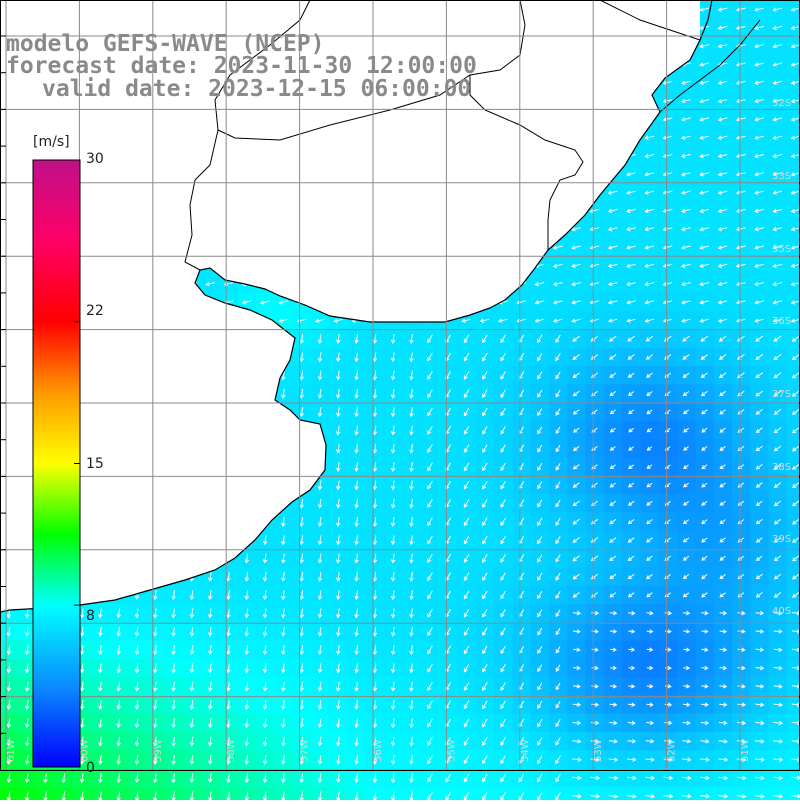  Describe the element at coordinates (741, 795) in the screenshot. I see `field-cell` at that location.